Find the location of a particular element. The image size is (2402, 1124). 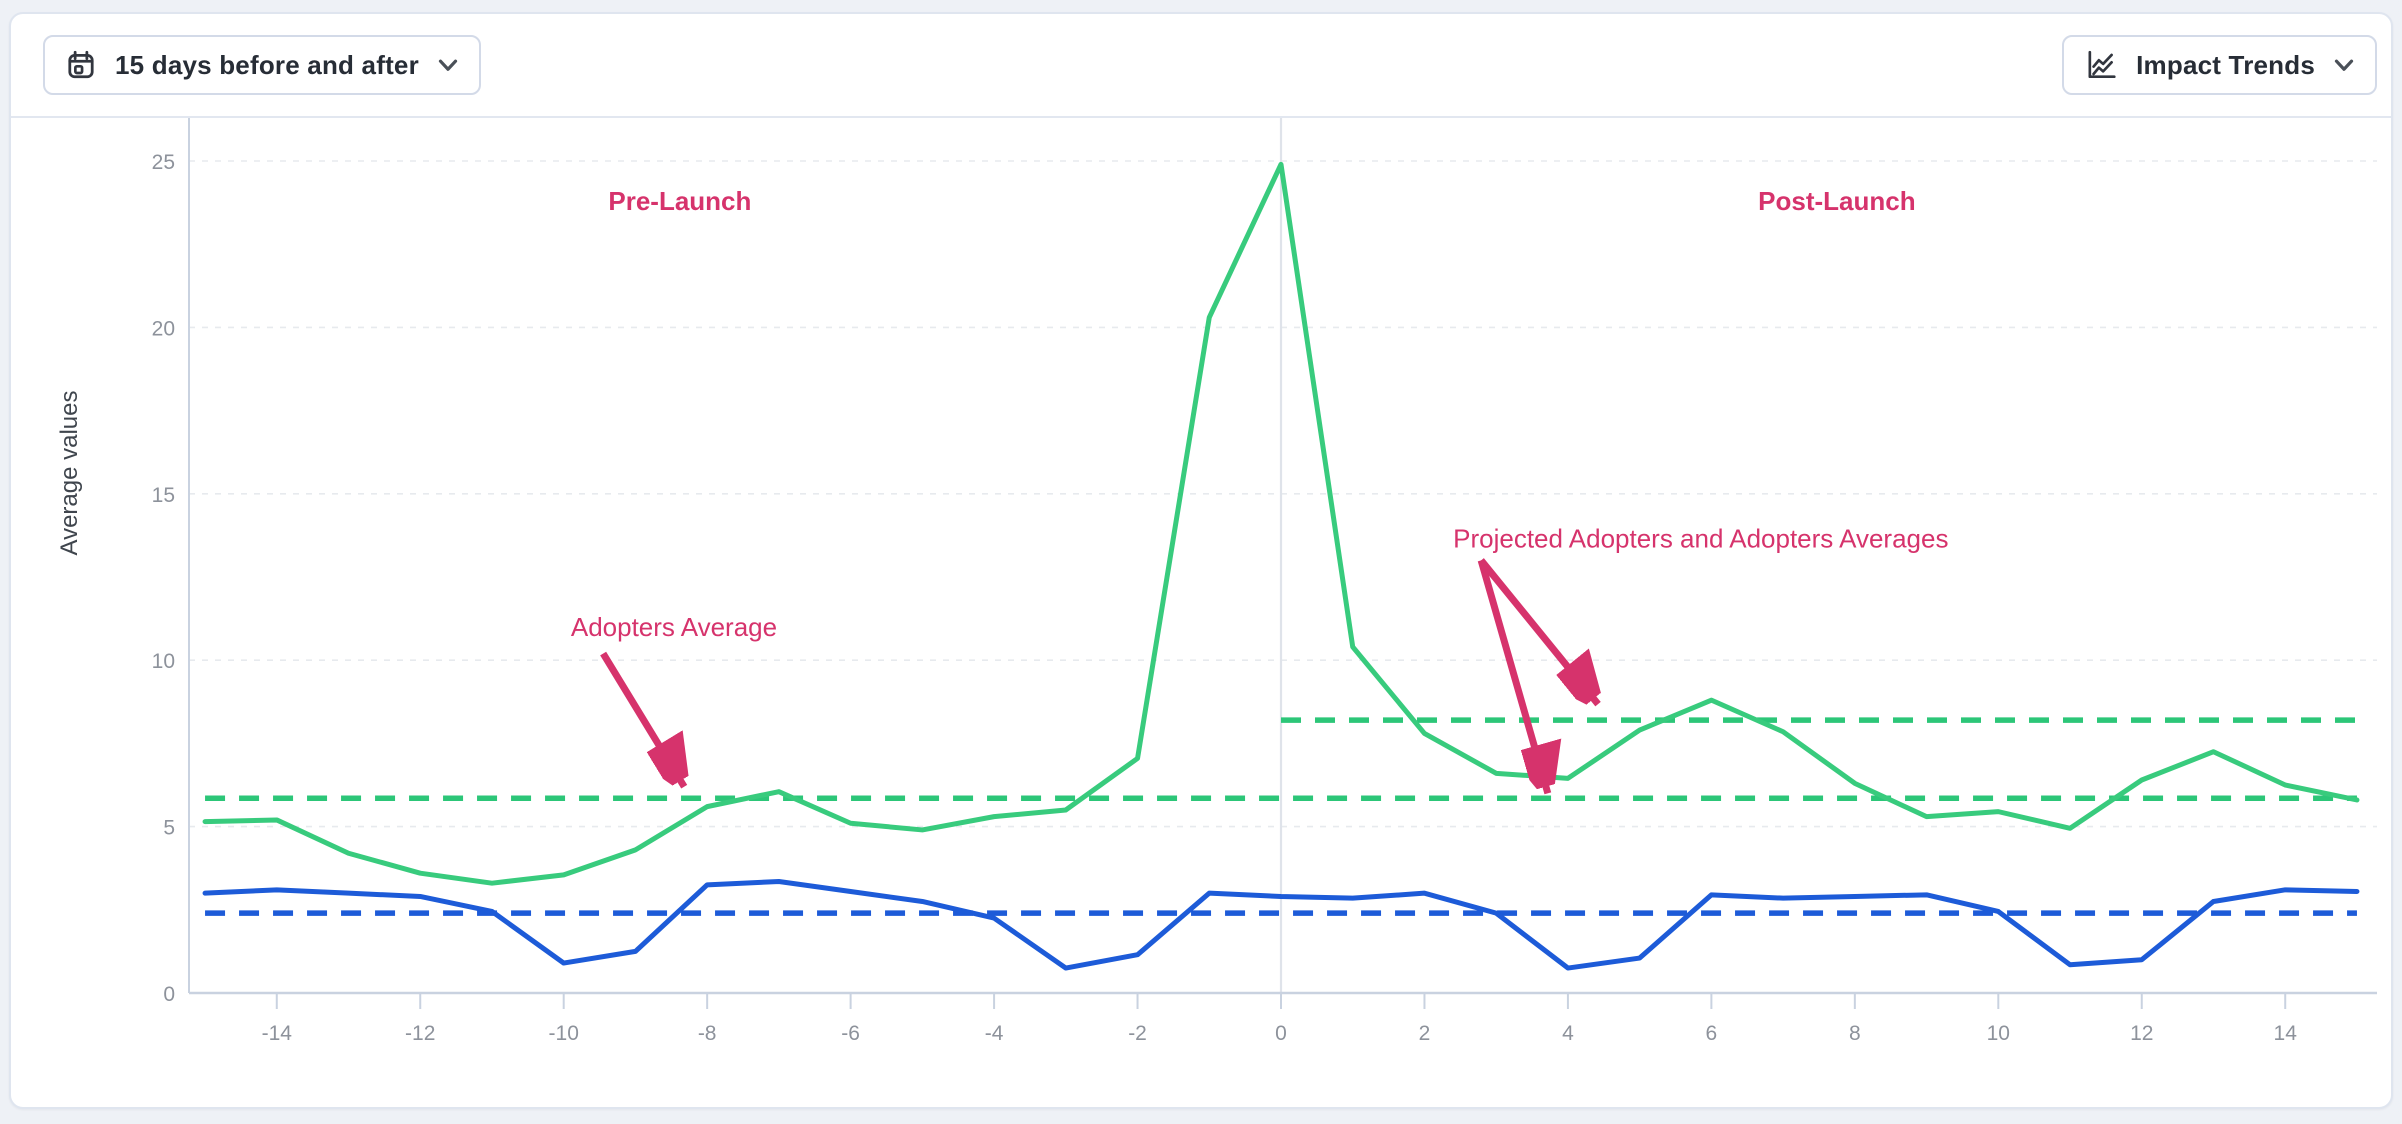

x-tick-label: -14 is located at coordinates (277, 1033).